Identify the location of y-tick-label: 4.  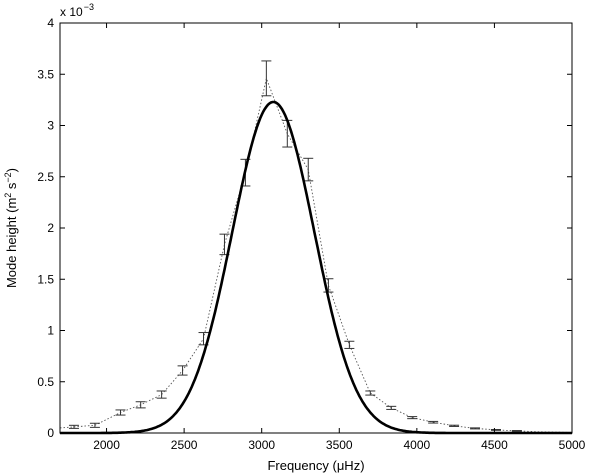
(50, 23).